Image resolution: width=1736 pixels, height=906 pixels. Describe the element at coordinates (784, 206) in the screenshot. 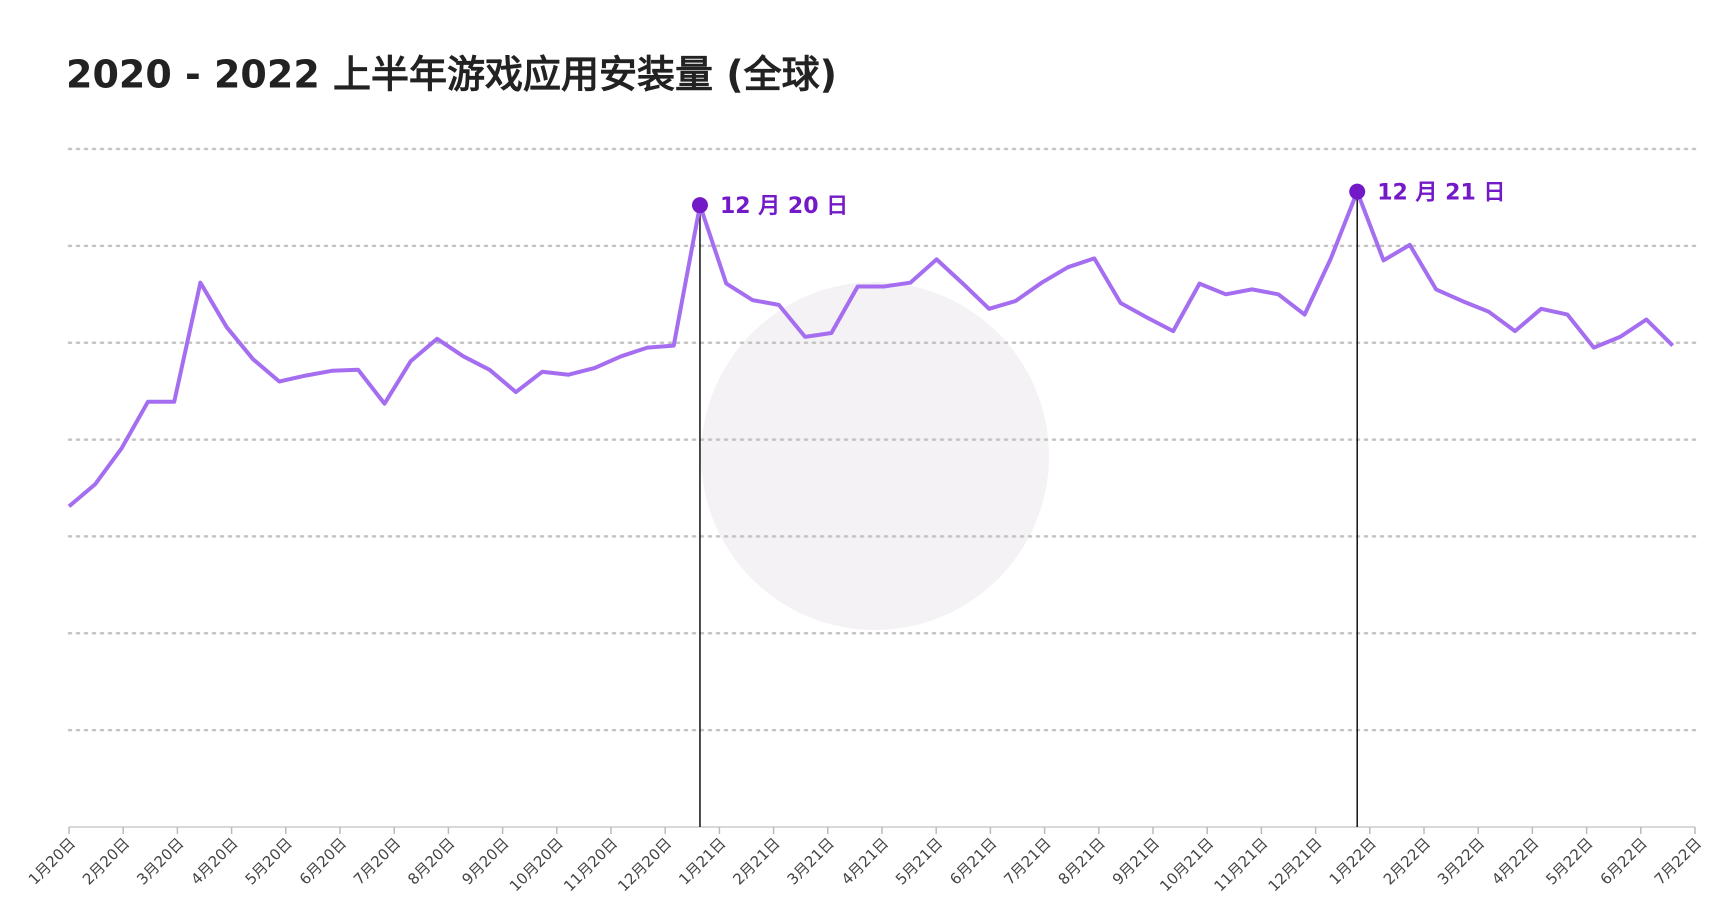

I see `annotation-label: 12 月 20 日` at that location.